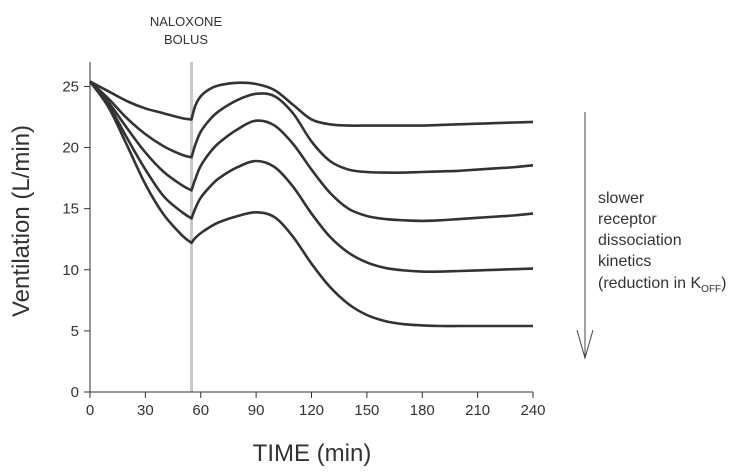  I want to click on y-tick-label: 25, so click(70, 86).